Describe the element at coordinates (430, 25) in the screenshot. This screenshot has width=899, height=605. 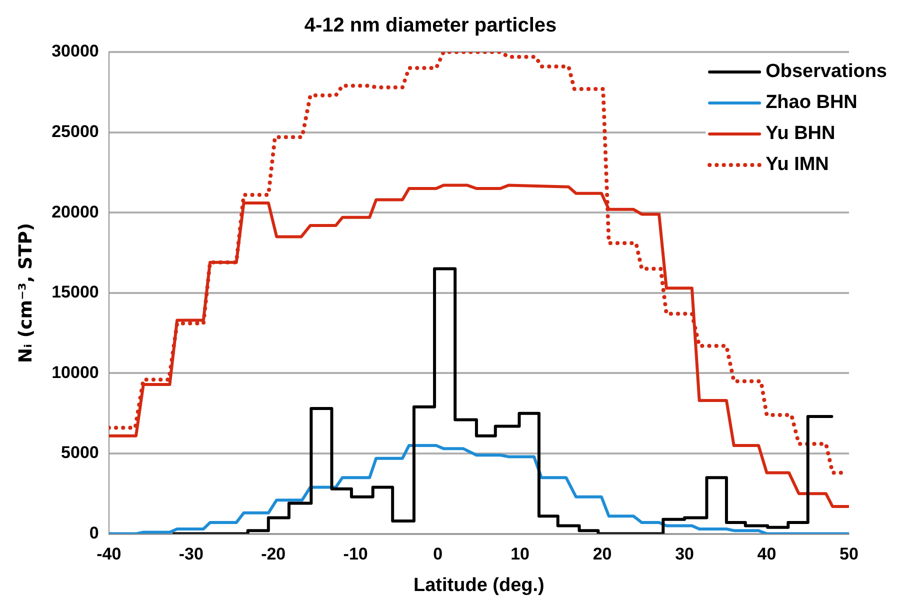
I see `chart-title: 4-12 nm diameter particles` at that location.